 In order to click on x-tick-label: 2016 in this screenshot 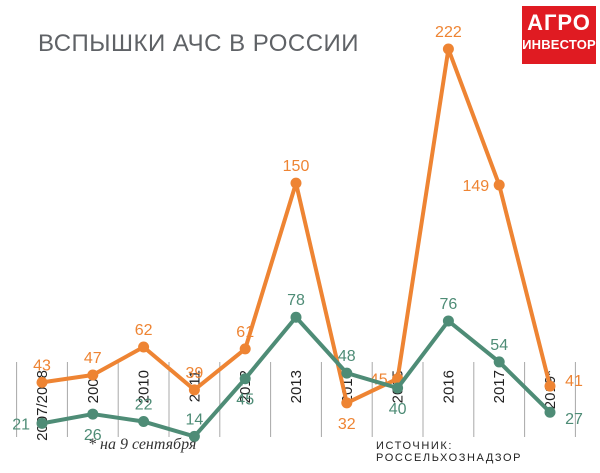, I will do `click(448, 386)`.